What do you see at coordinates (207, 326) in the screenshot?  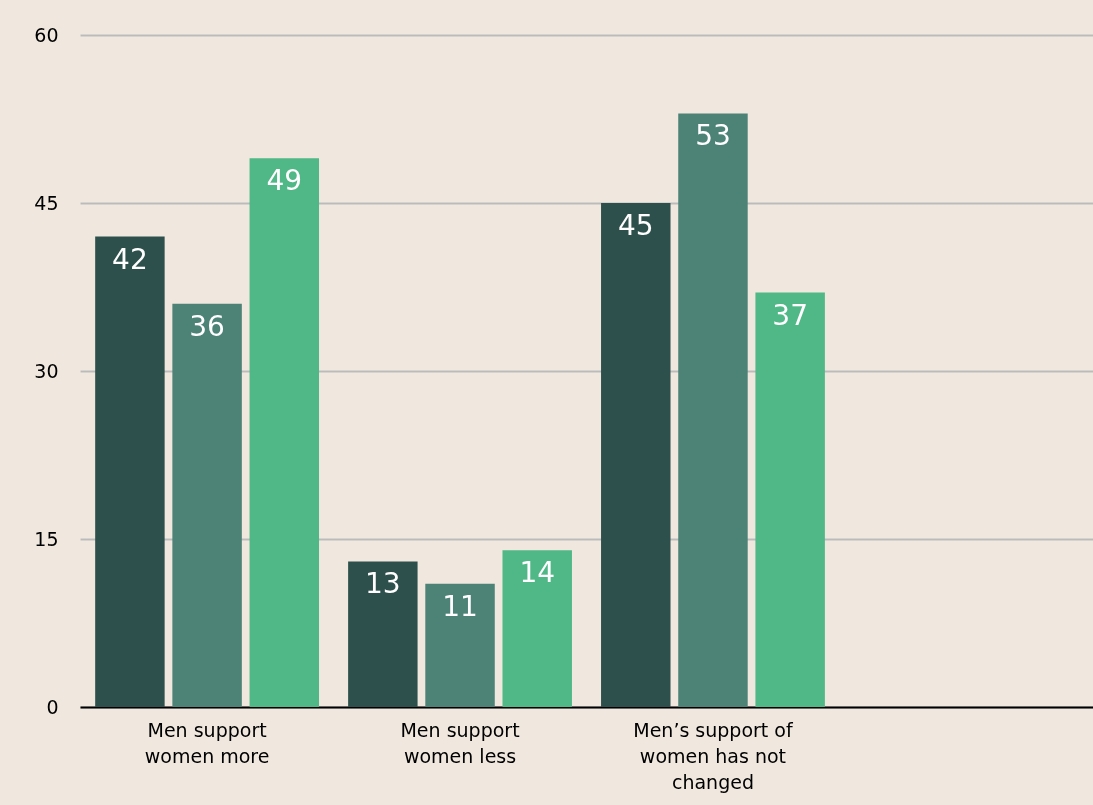 I see `data-label: 36` at bounding box center [207, 326].